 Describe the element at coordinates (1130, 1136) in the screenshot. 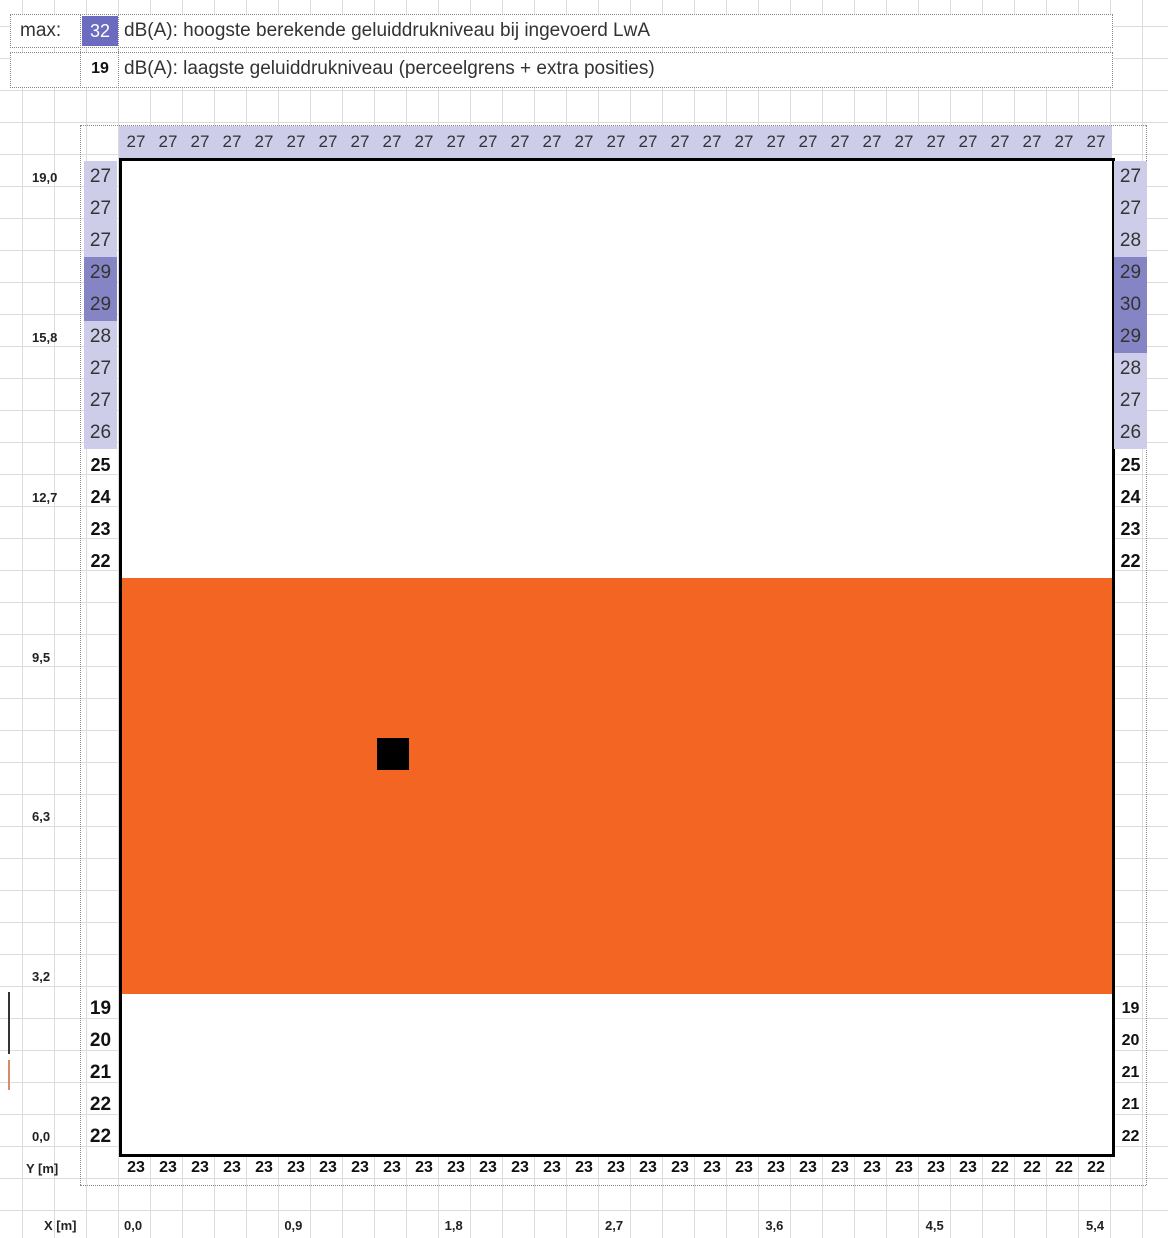

I see `right-lower-value-cell: 22` at that location.